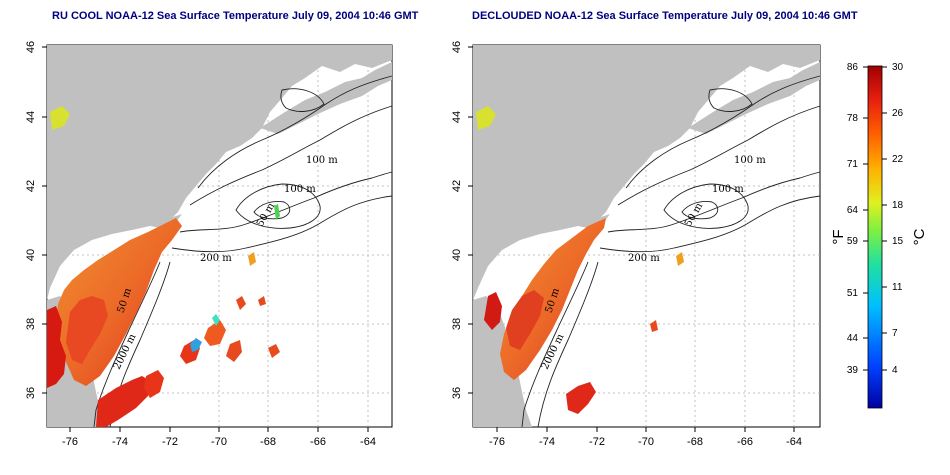 The height and width of the screenshot is (475, 950). Describe the element at coordinates (525, 320) in the screenshot. I see `right-sst-inner-shelf` at that location.